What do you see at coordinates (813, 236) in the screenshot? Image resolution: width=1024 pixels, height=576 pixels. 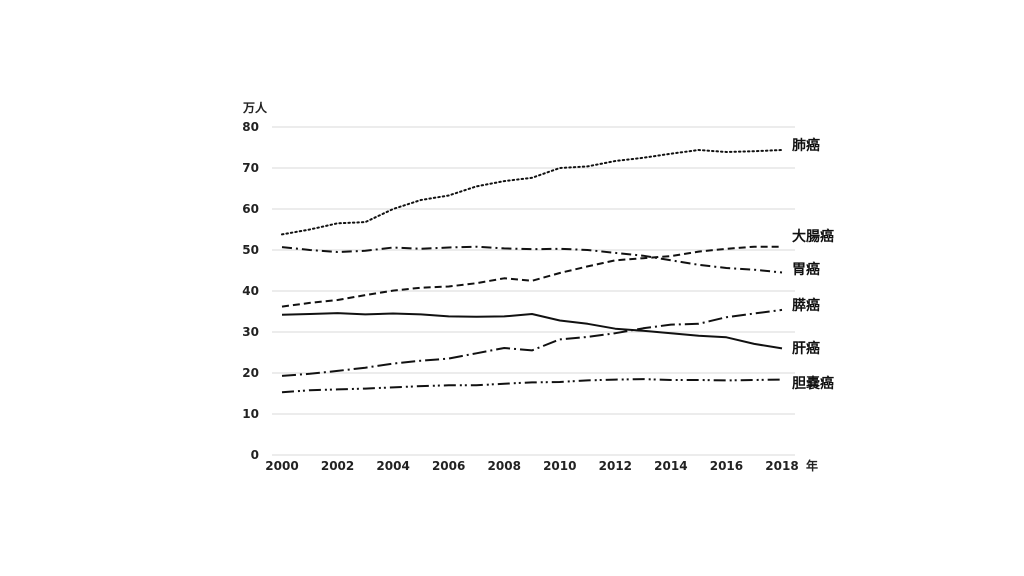 I see `series-label-1: 大腸癌` at bounding box center [813, 236].